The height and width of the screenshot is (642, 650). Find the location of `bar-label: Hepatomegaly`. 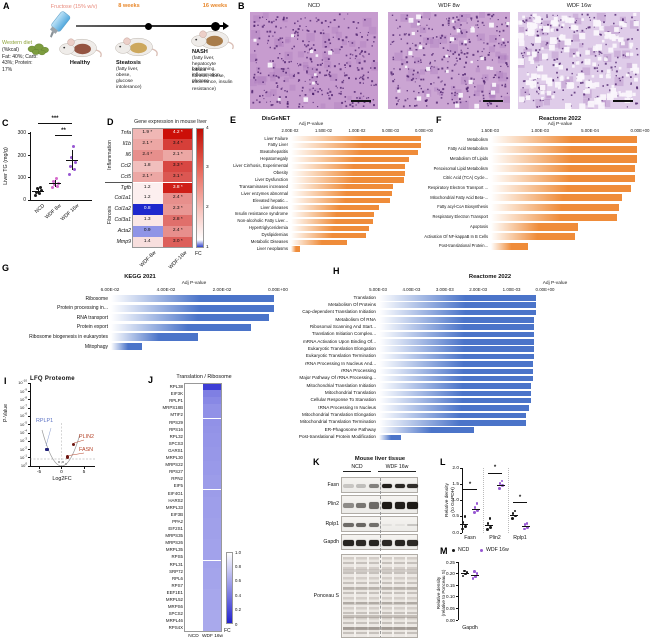

bar-label: Hepatomegaly is located at coordinates (274, 159).